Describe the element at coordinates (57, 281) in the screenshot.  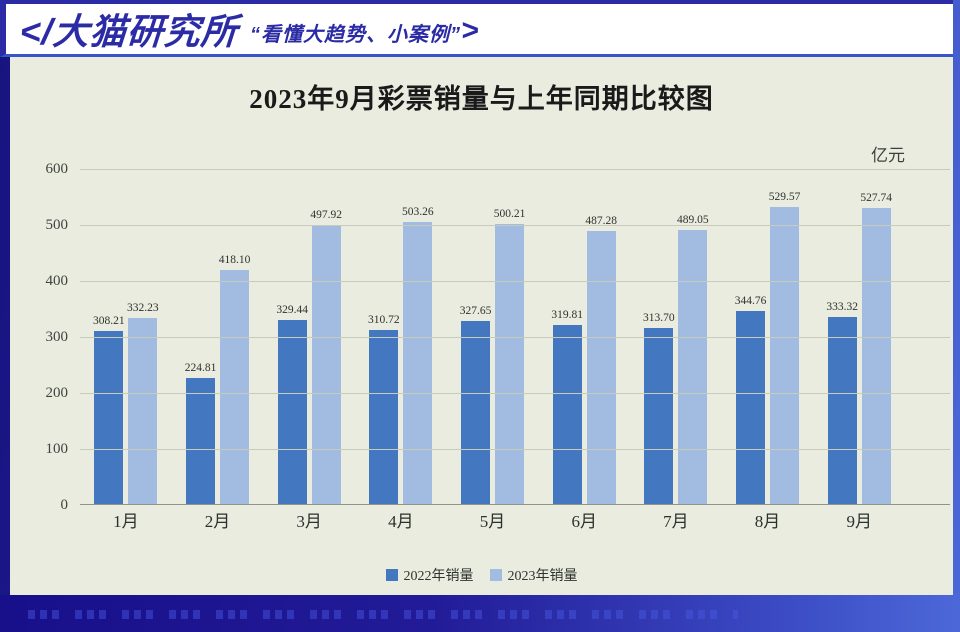
I see `y-tick-label: 400` at that location.